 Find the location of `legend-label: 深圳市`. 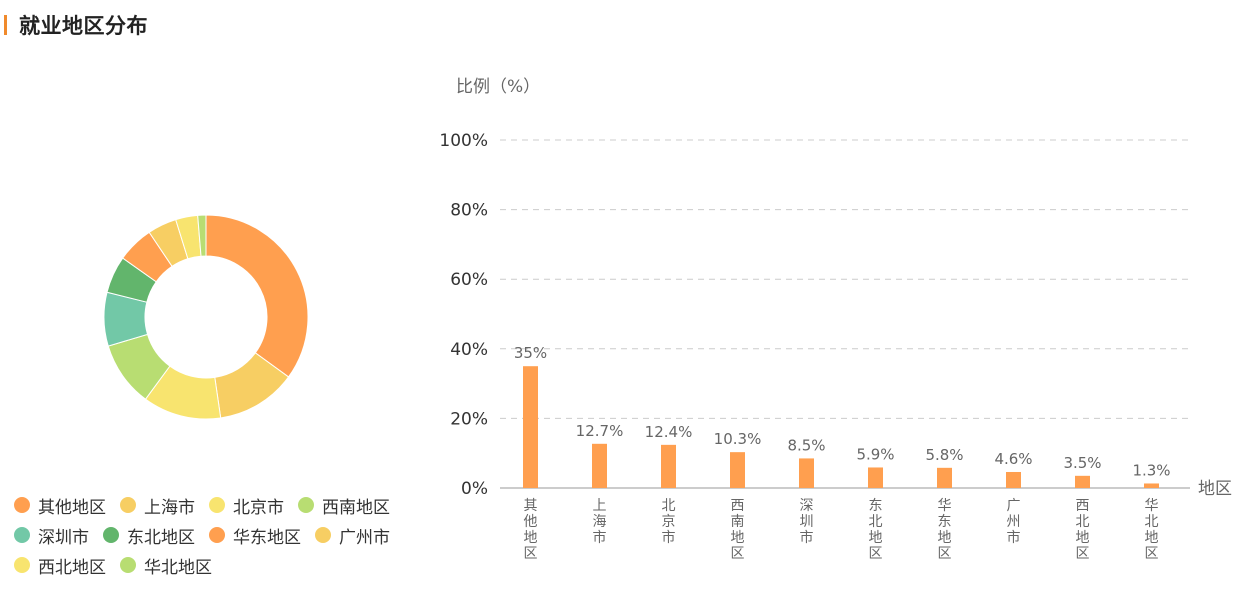

legend-label: 深圳市 is located at coordinates (63, 537).